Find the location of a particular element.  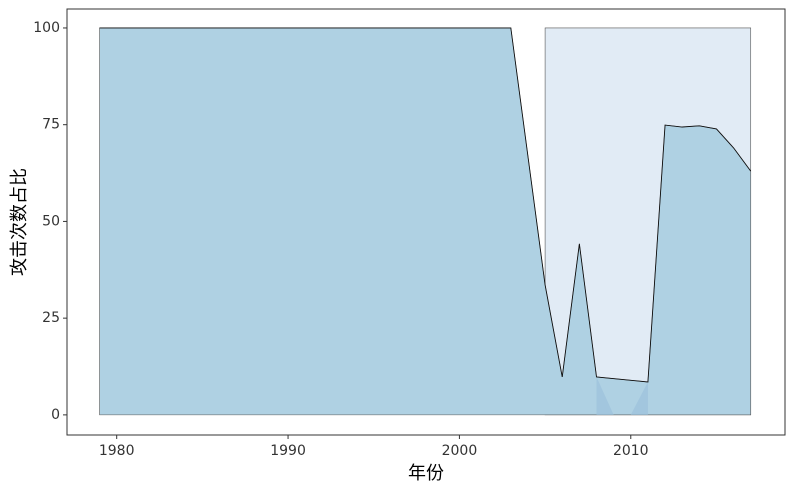

y-tick-label: 50 is located at coordinates (51, 221).